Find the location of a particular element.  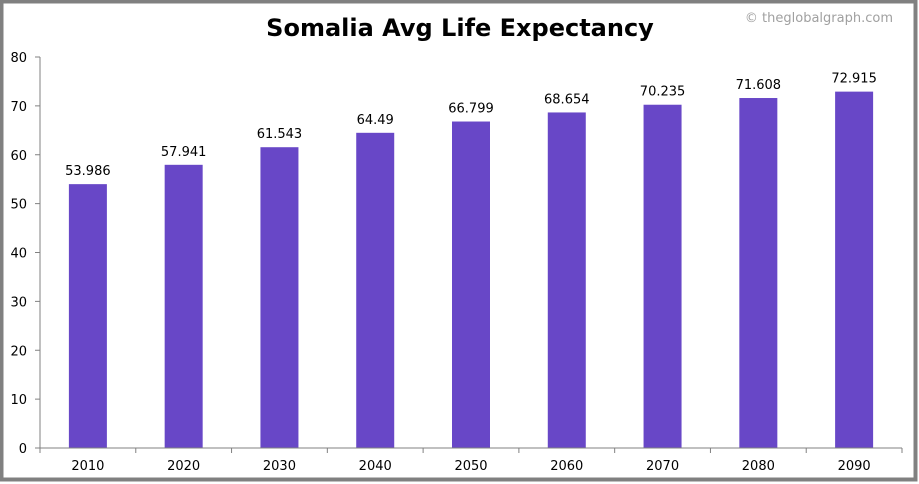

x-tick-label: 2070 is located at coordinates (662, 466).